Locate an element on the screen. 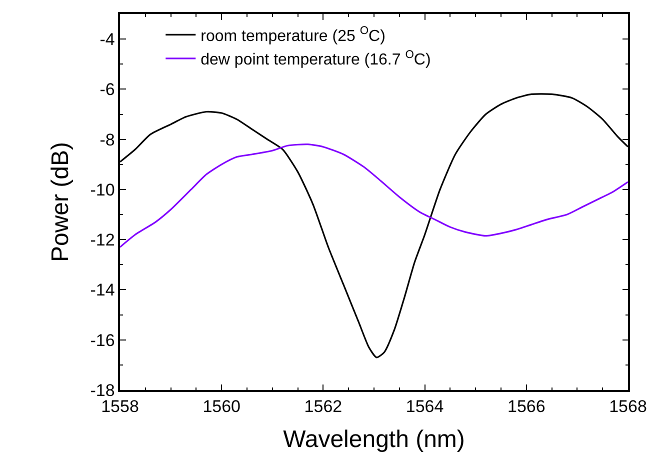 The image size is (659, 476). x-tick-label: 1566 is located at coordinates (526, 406).